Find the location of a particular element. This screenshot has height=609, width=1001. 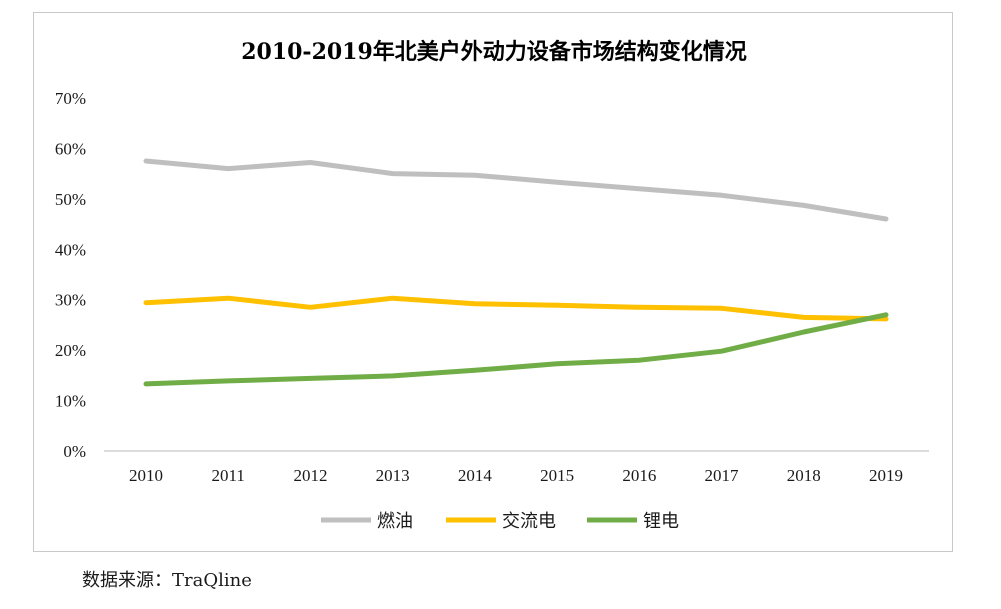

x-tick-label: 2018 is located at coordinates (804, 475).